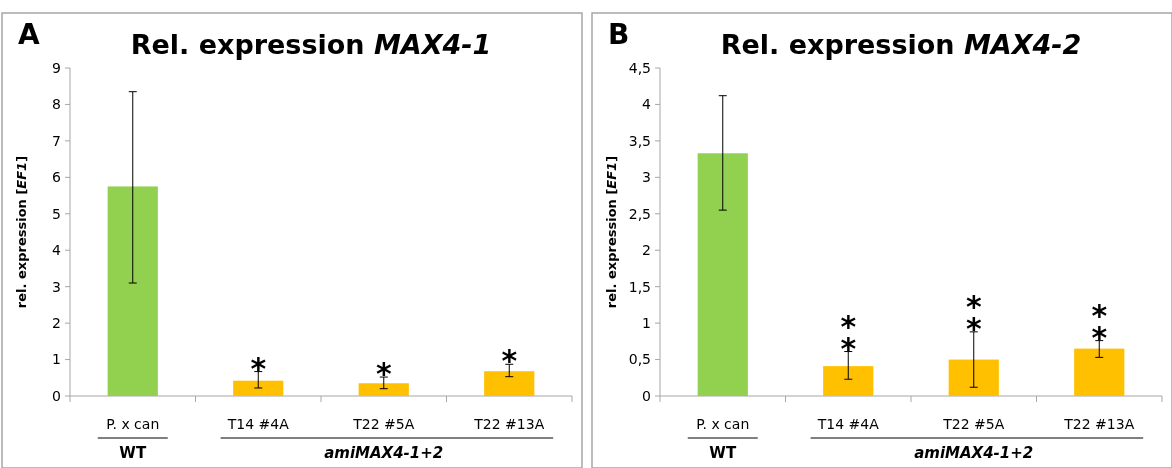 This screenshot has width=1172, height=468. What do you see at coordinates (56, 67) in the screenshot?
I see `y-tick-label: 9` at bounding box center [56, 67].